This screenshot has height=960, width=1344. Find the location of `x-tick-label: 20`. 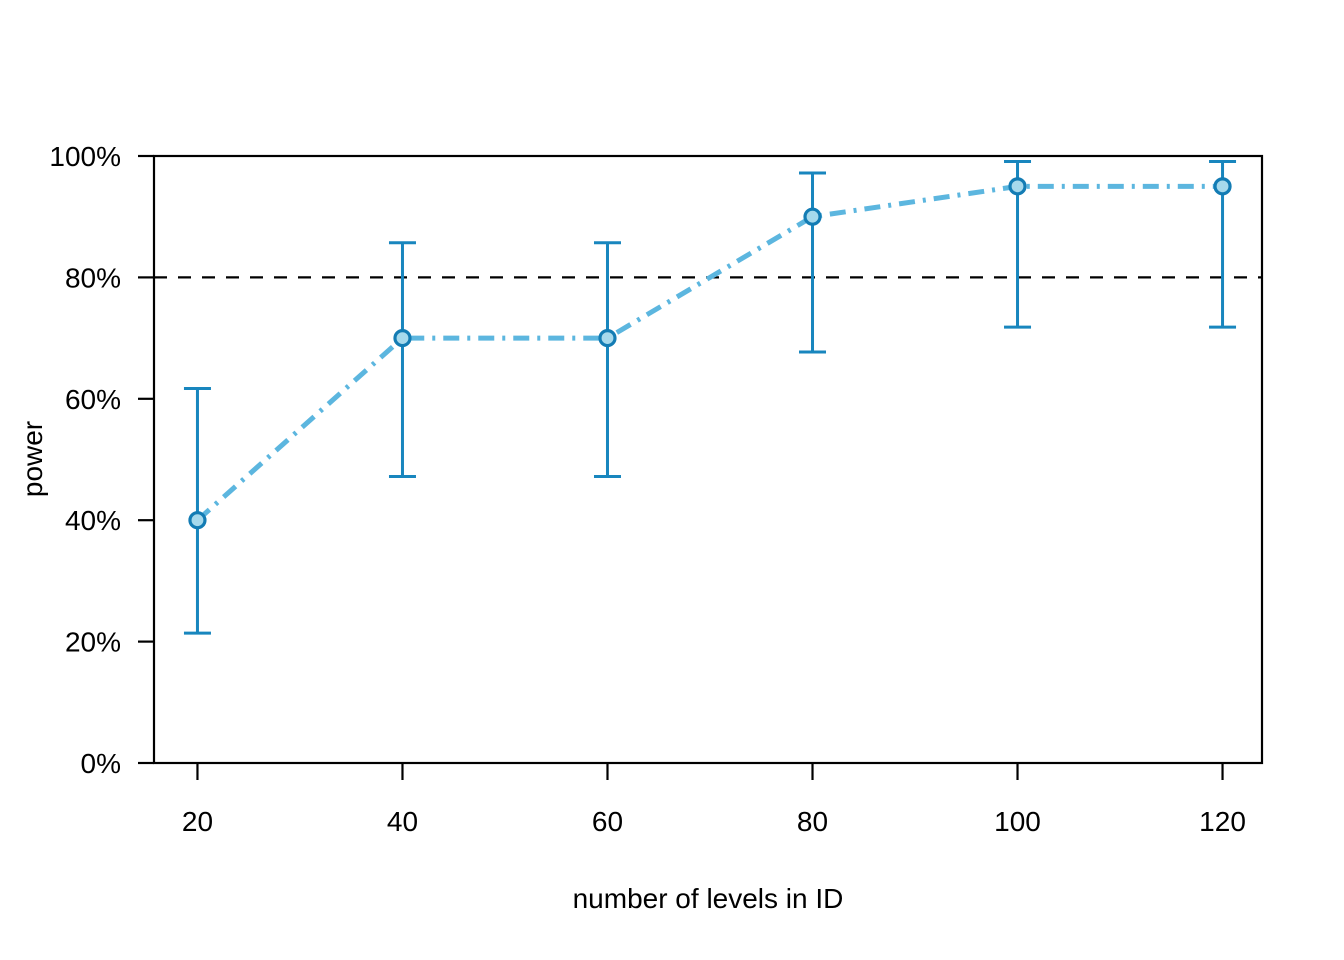

x-tick-label: 20 is located at coordinates (197, 821).